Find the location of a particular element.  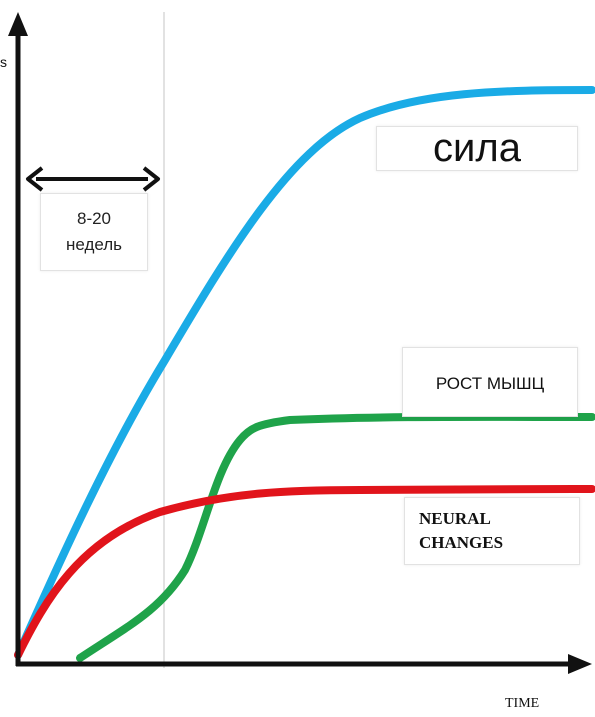

neural-changes-label-box: NEURAL CHANGES is located at coordinates (492, 531).